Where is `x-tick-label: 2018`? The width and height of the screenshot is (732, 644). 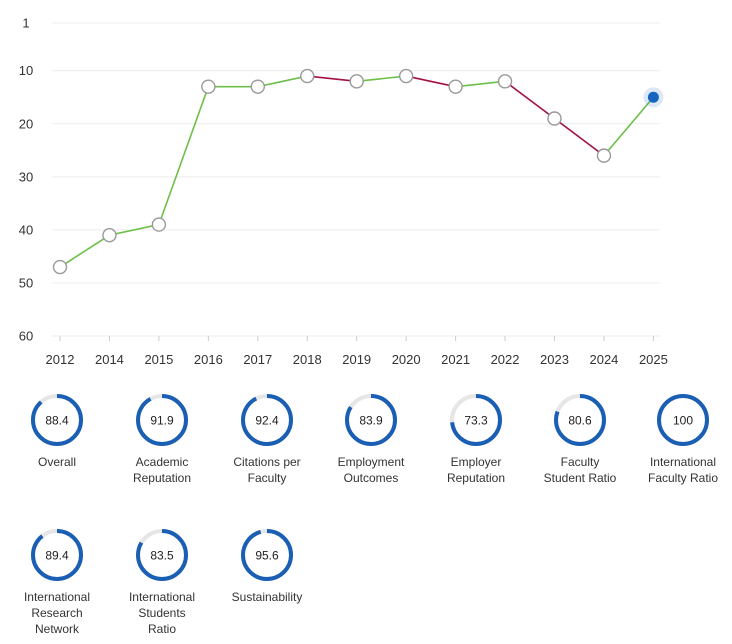
x-tick-label: 2018 is located at coordinates (307, 359).